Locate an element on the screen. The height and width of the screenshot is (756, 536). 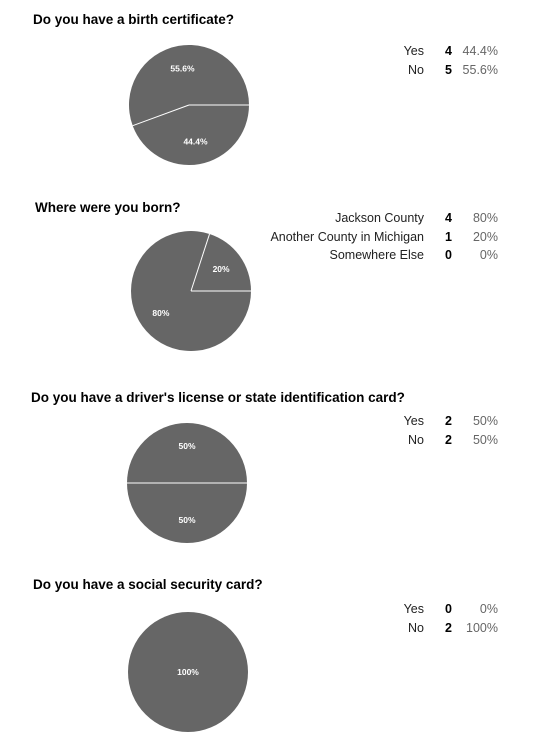
legend-row: No 2 100% is located at coordinates (451, 628).